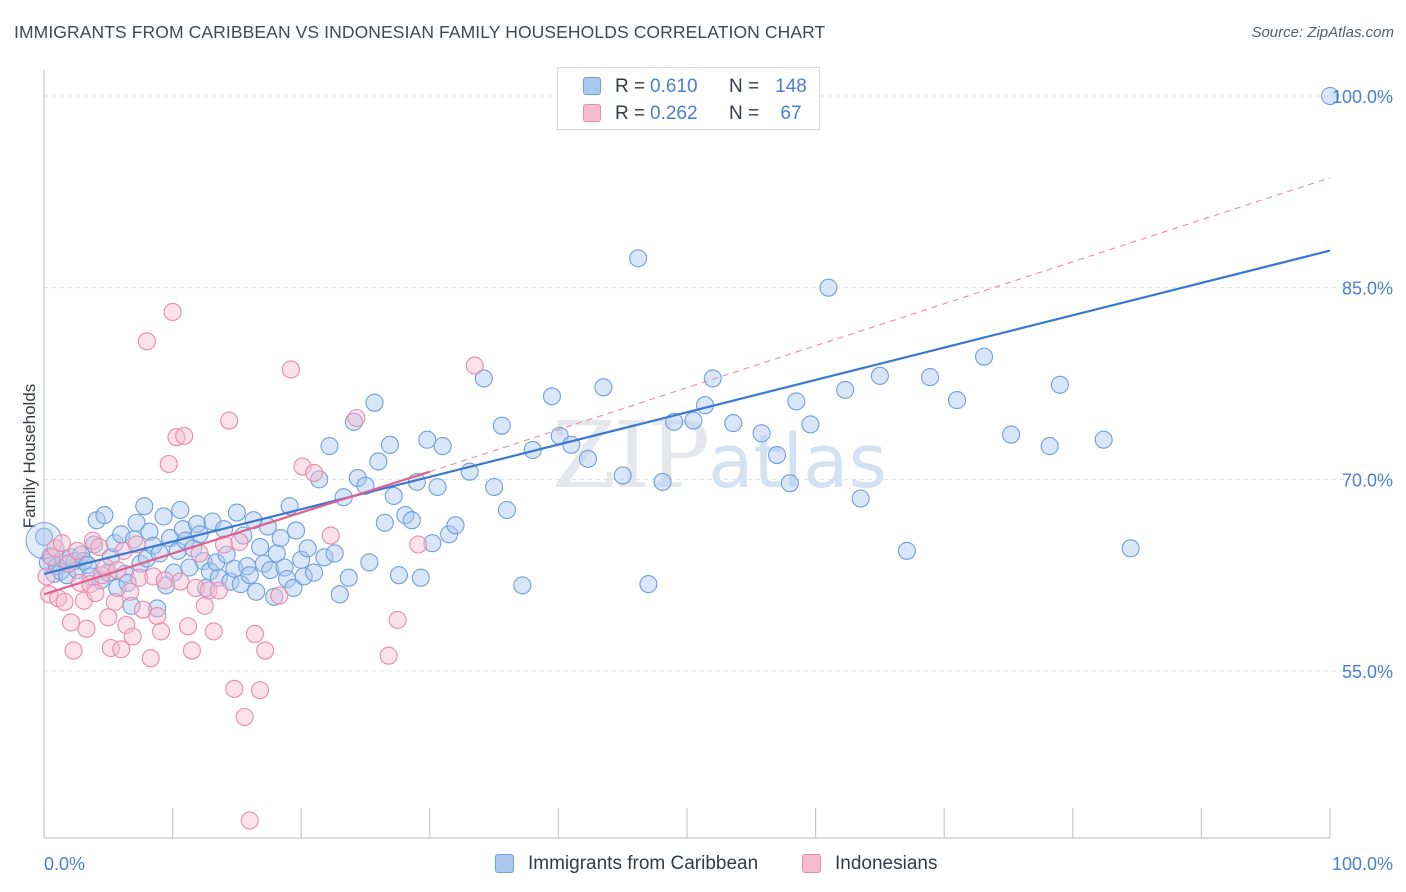 The height and width of the screenshot is (892, 1406). I want to click on legend-swatch-pink, so click(811, 863).